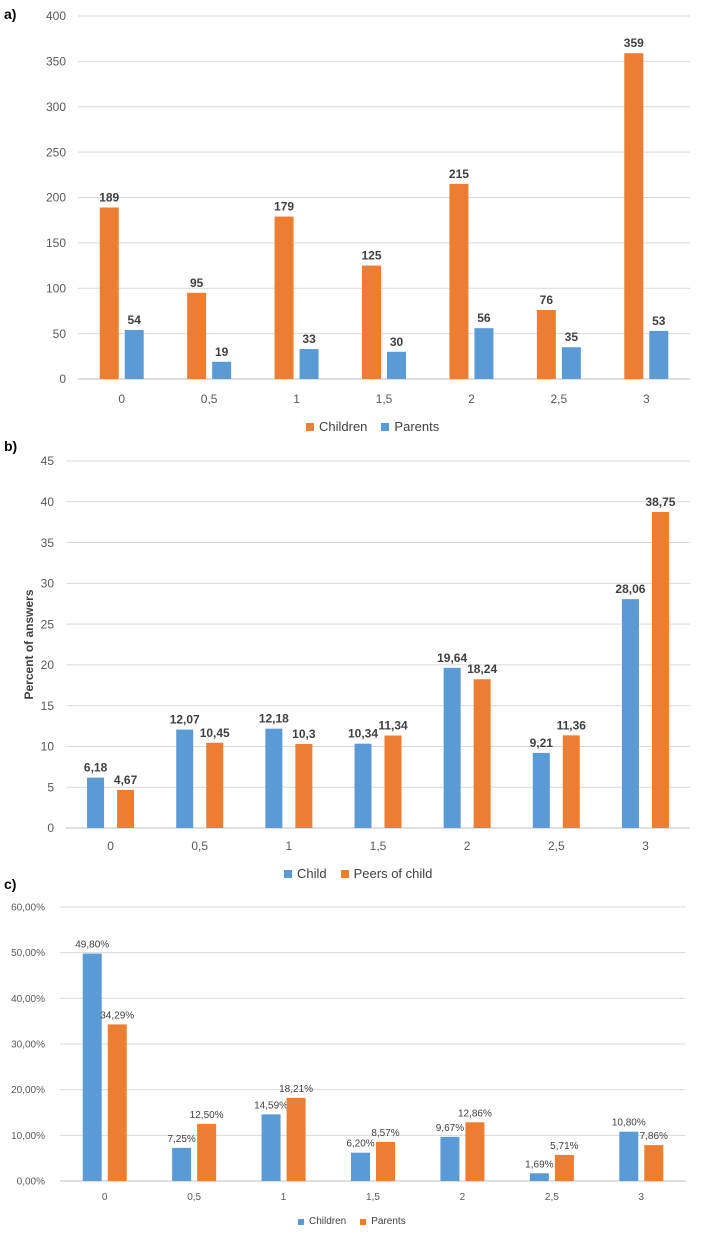 This screenshot has height=1243, width=706. Describe the element at coordinates (48, 461) in the screenshot. I see `y-tick-label: 45` at that location.